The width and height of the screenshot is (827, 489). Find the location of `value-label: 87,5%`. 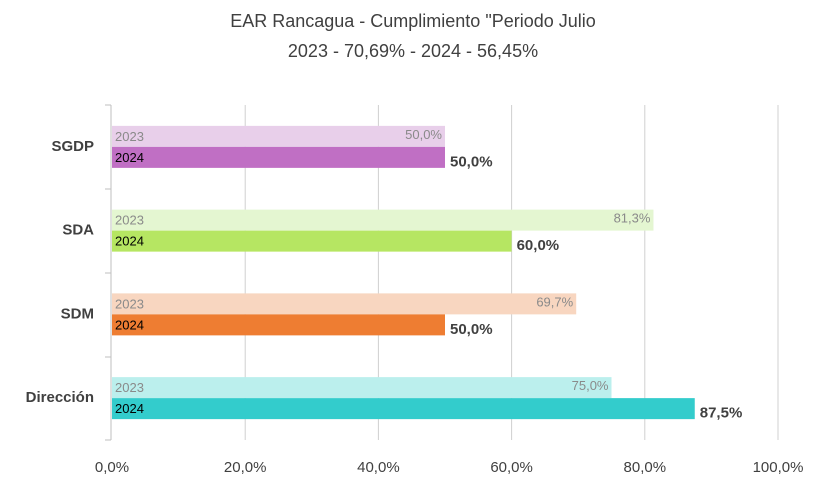

value-label: 87,5% is located at coordinates (721, 413).